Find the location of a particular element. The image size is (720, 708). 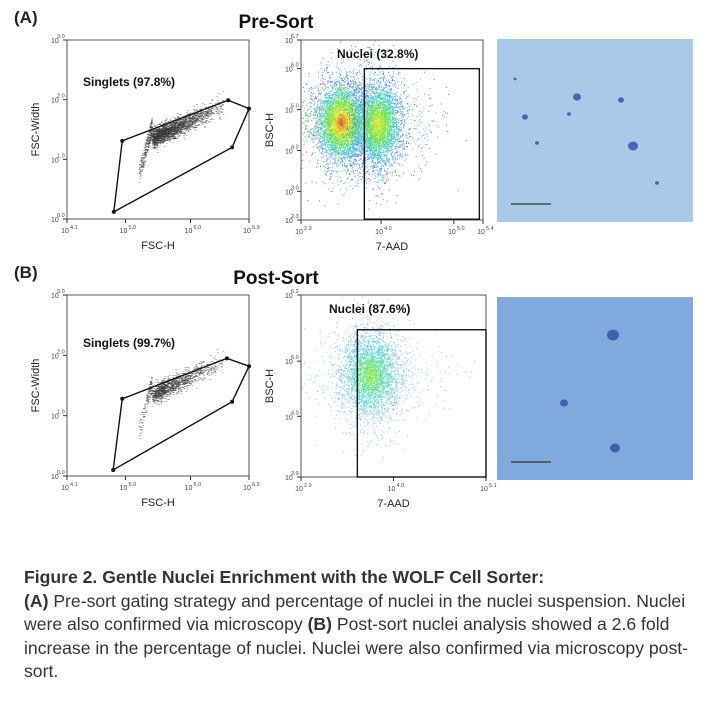

gate-vertex is located at coordinates (113, 211).